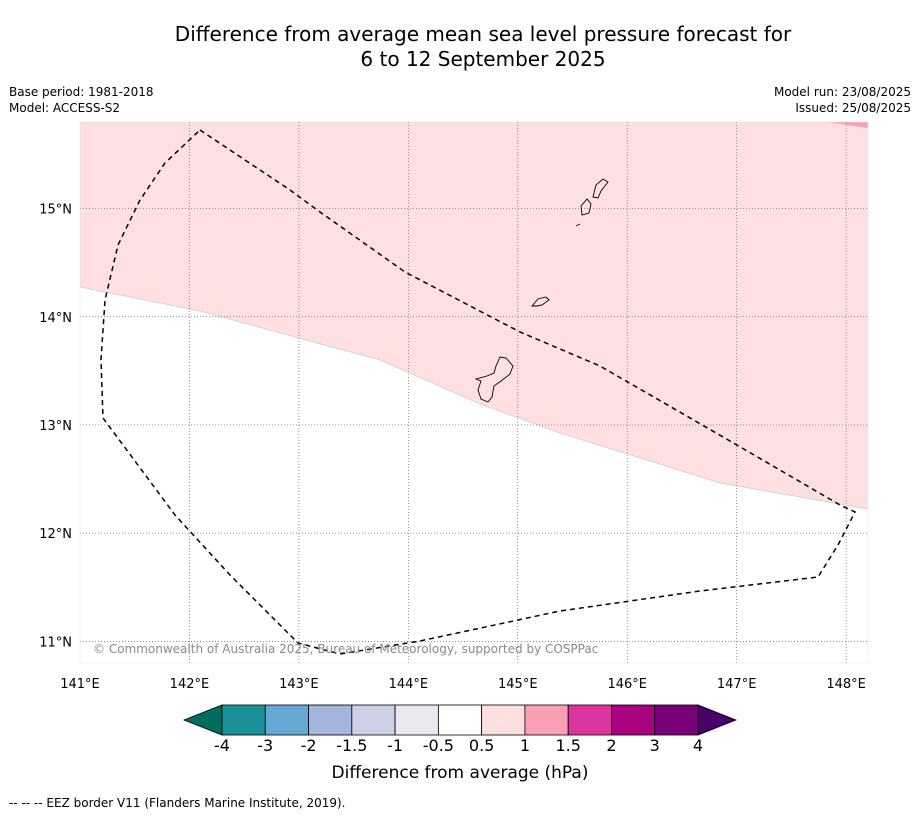  I want to click on latitude-label: 11°N, so click(55, 642).